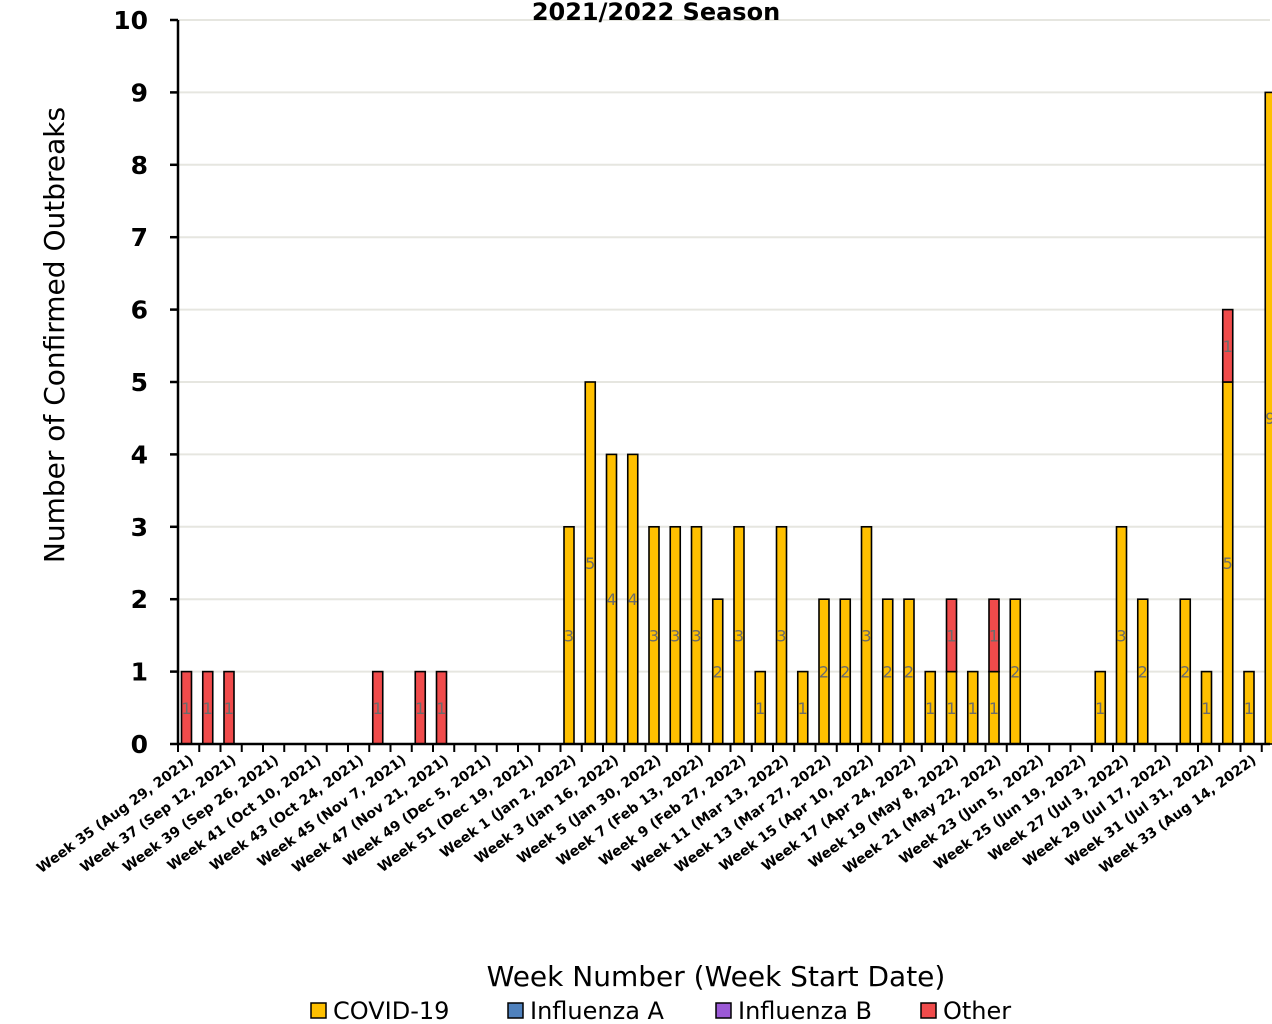 This screenshot has width=1272, height=1024. Describe the element at coordinates (391, 1010) in the screenshot. I see `legend-label: COVID-19` at that location.